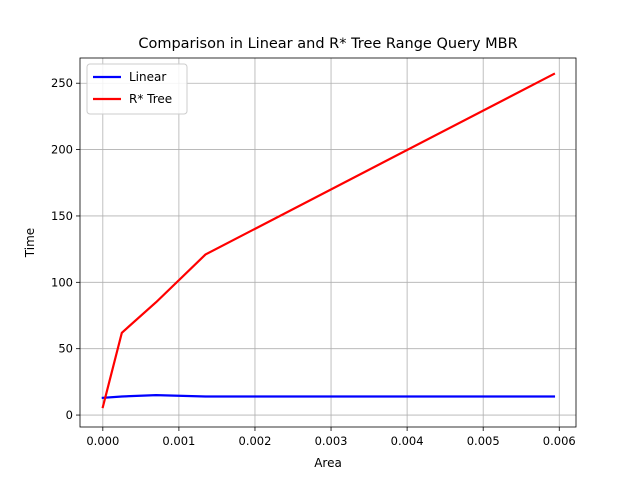 This screenshot has width=640, height=480. I want to click on y-tick-label: 200, so click(62, 150).